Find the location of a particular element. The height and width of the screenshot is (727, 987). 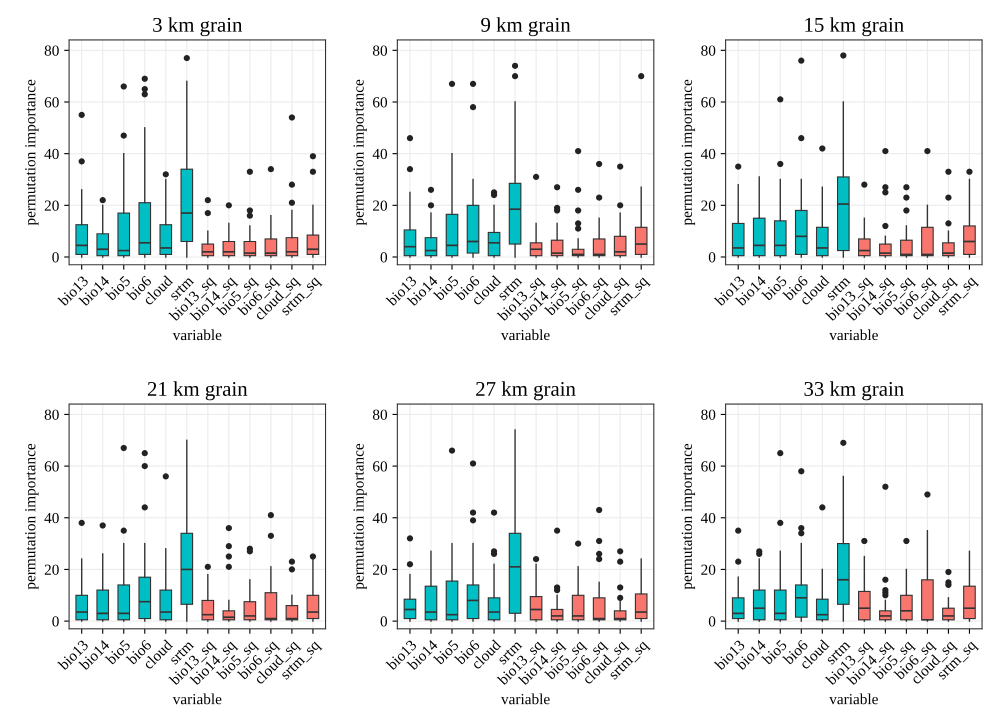

chart-title: 9 km grain is located at coordinates (525, 26).